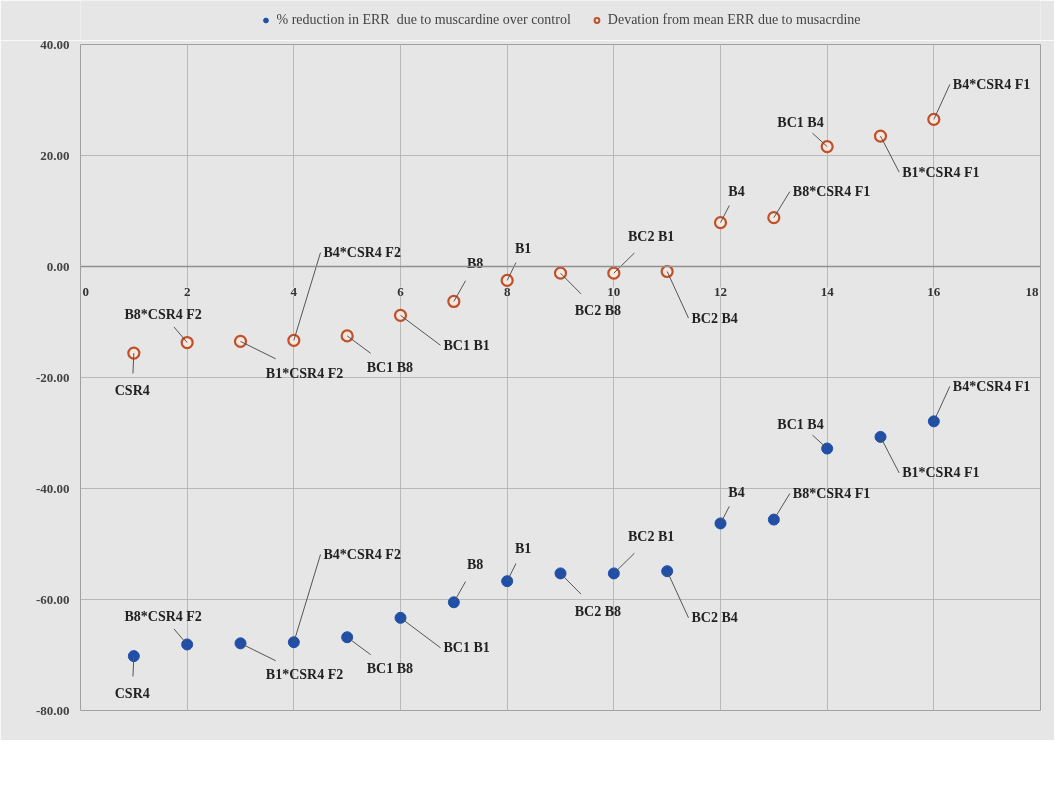  I want to click on y-tick-label: 0.00, so click(58, 266).